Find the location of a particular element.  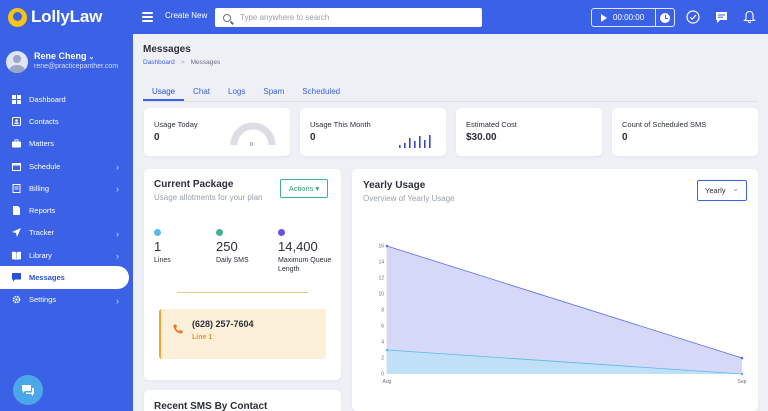

calendar-icon is located at coordinates (16, 166).